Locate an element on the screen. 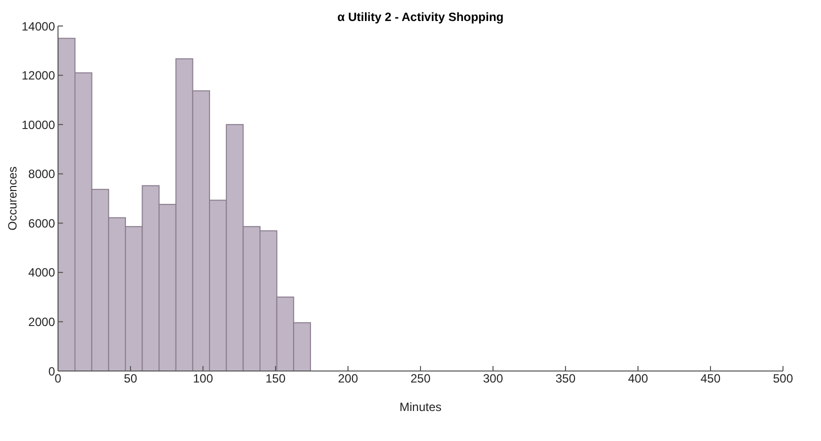 The height and width of the screenshot is (441, 821). x-tick-label: 100 is located at coordinates (203, 379).